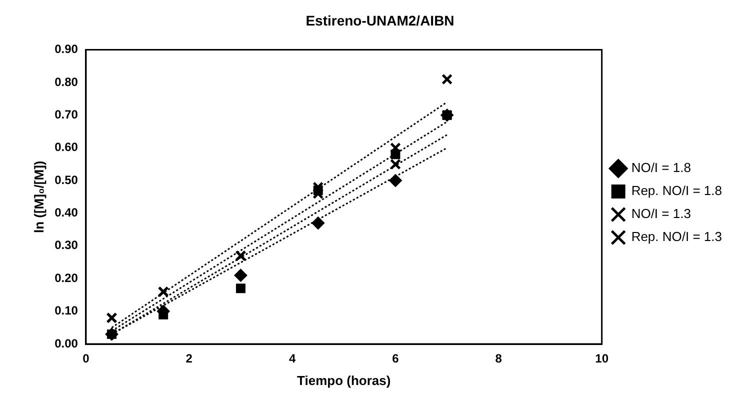  I want to click on legend-label: NO/I = 1.8, so click(661, 168).